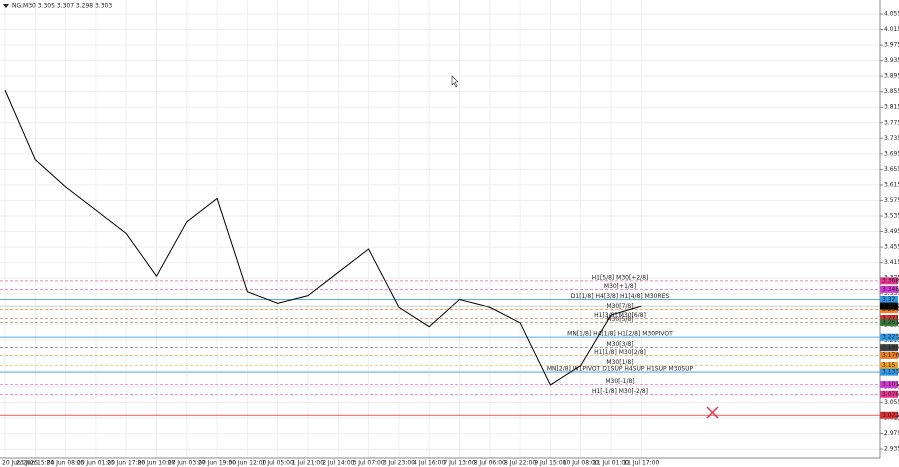 This screenshot has height=467, width=899. What do you see at coordinates (891, 262) in the screenshot?
I see `y-tick-label: 3.415` at bounding box center [891, 262].